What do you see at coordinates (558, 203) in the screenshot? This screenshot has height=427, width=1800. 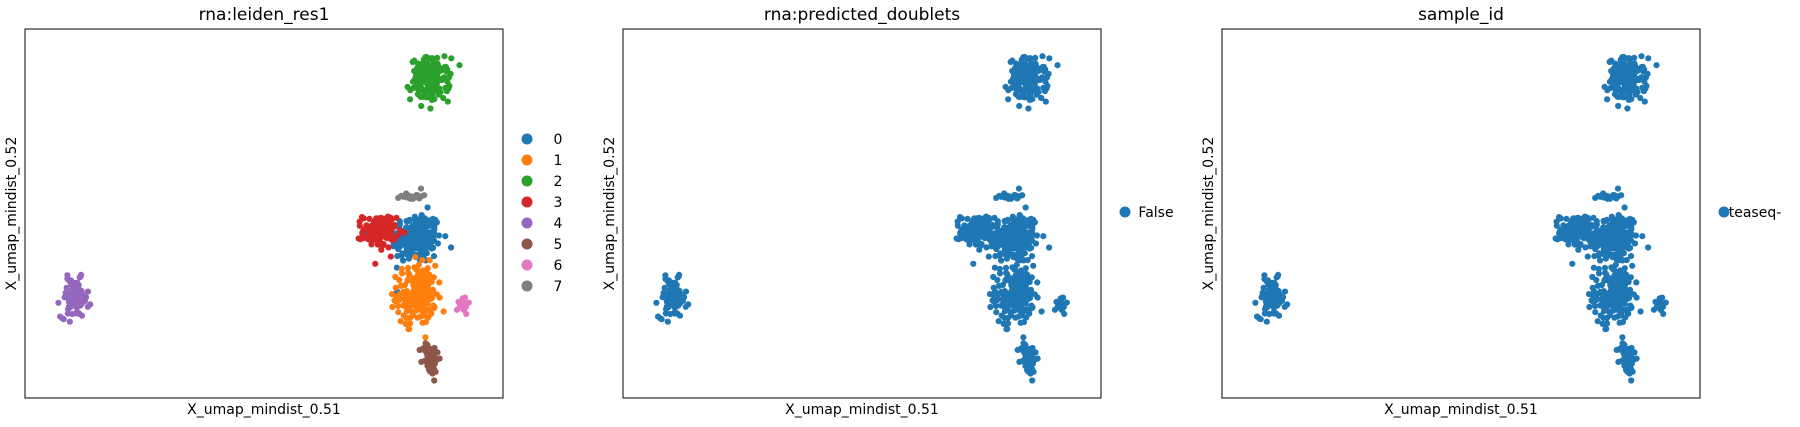 I see `legend-label: 3` at bounding box center [558, 203].